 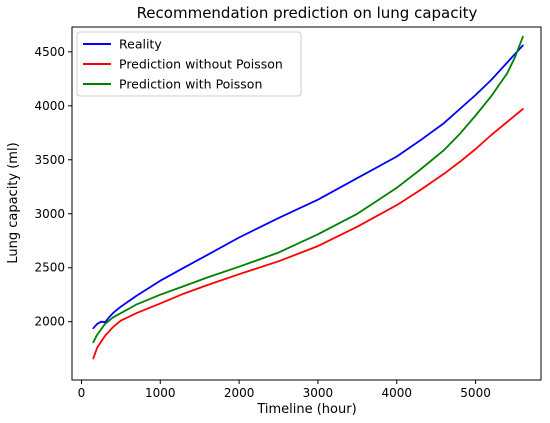 What do you see at coordinates (49, 268) in the screenshot?
I see `y-tick-label: 2500` at bounding box center [49, 268].